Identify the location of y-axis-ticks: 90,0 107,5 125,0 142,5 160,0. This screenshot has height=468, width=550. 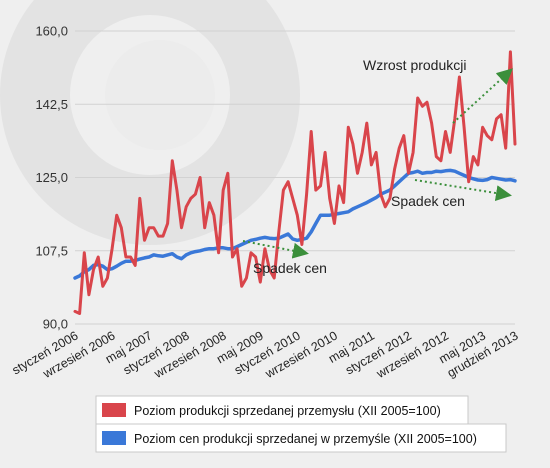
(51, 178).